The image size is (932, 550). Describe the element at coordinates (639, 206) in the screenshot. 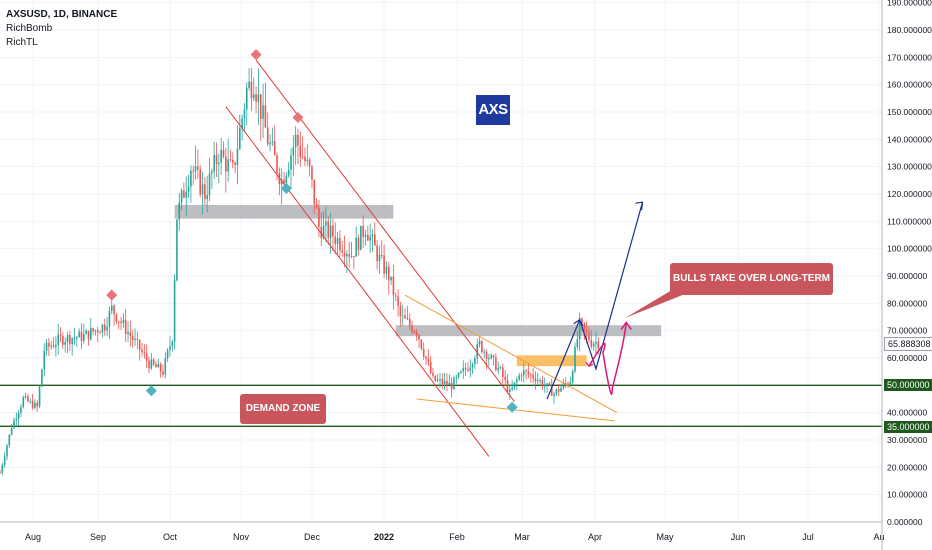

I see `arrow-head-blue` at that location.